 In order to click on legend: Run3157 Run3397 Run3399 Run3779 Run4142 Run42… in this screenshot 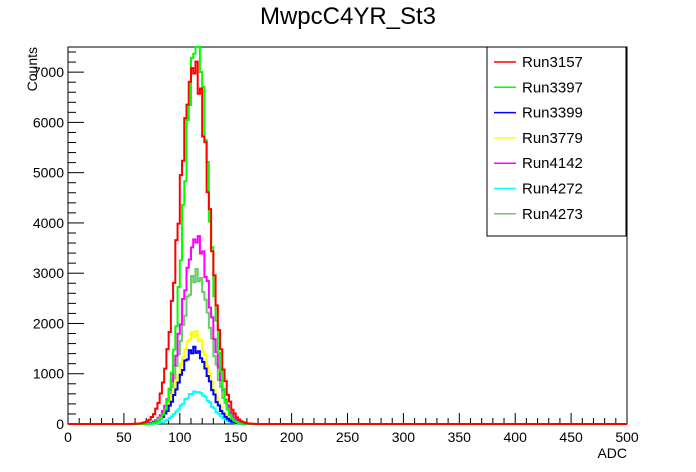, I will do `click(556, 141)`.